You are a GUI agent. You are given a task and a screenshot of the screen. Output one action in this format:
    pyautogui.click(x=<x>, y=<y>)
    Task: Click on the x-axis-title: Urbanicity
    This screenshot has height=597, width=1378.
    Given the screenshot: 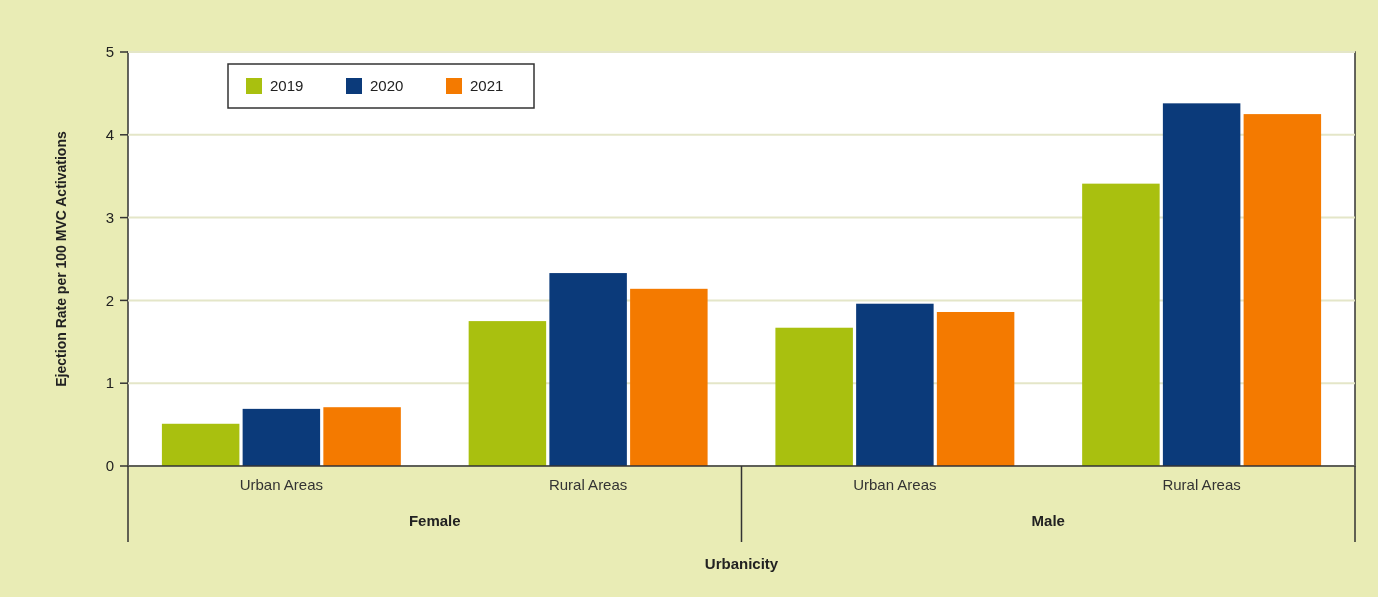 What is the action you would take?
    pyautogui.click(x=741, y=563)
    